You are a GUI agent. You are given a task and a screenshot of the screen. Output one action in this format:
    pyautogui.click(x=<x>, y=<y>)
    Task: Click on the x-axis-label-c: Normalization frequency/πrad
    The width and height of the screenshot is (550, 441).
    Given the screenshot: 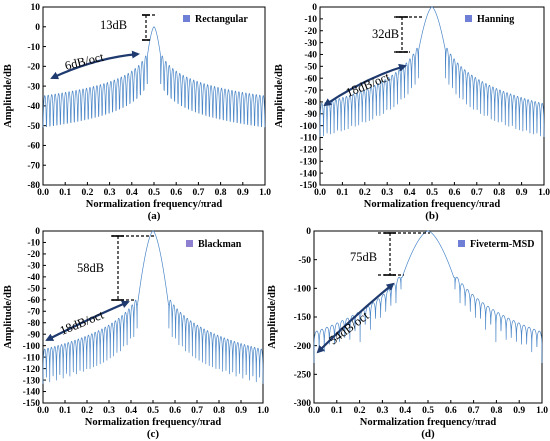 What is the action you would take?
    pyautogui.click(x=153, y=422)
    